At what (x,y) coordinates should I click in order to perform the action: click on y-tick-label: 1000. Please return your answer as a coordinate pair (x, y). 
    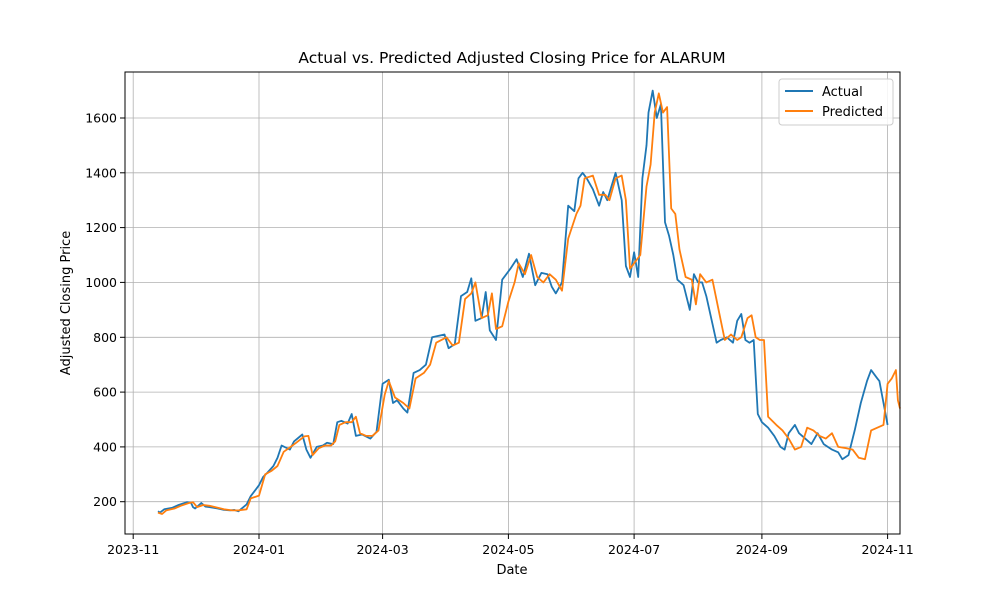
    Looking at the image, I should click on (101, 282).